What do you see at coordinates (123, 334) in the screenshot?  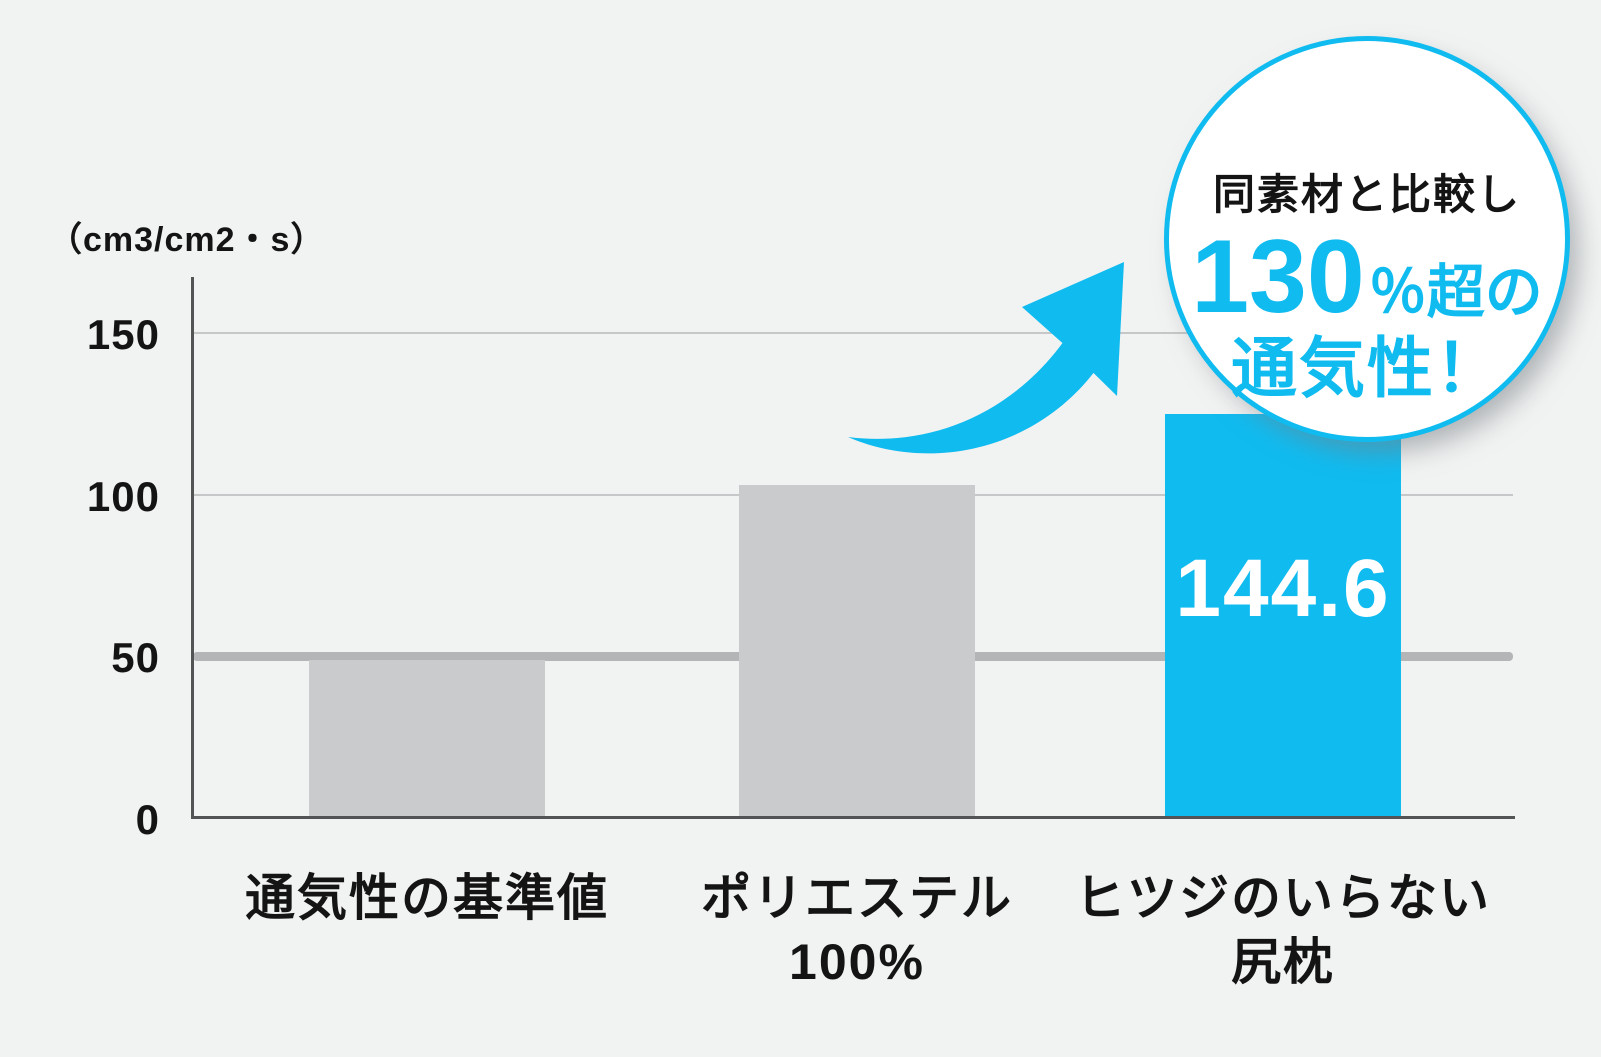 I see `y-tick-150: 150` at bounding box center [123, 334].